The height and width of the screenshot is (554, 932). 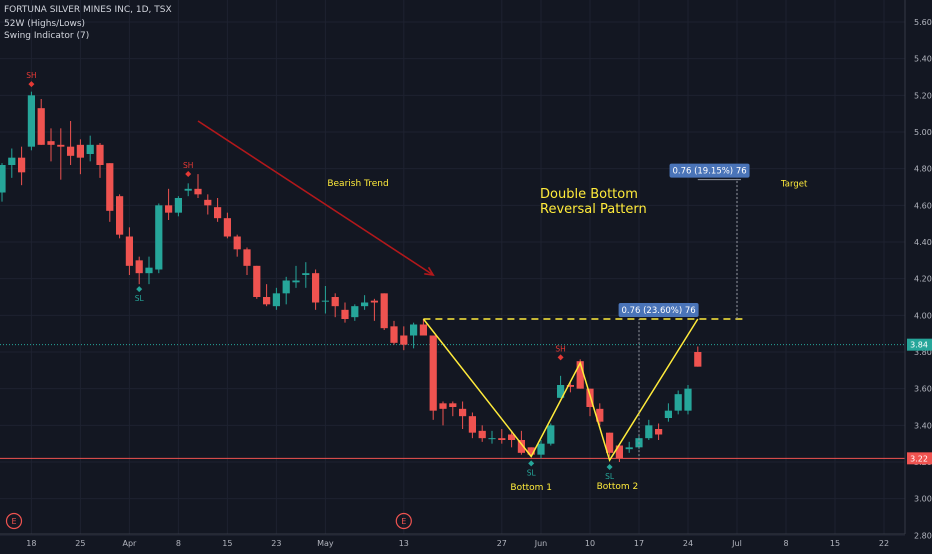 I want to click on y-tick-label: 4.00, so click(x=923, y=315).